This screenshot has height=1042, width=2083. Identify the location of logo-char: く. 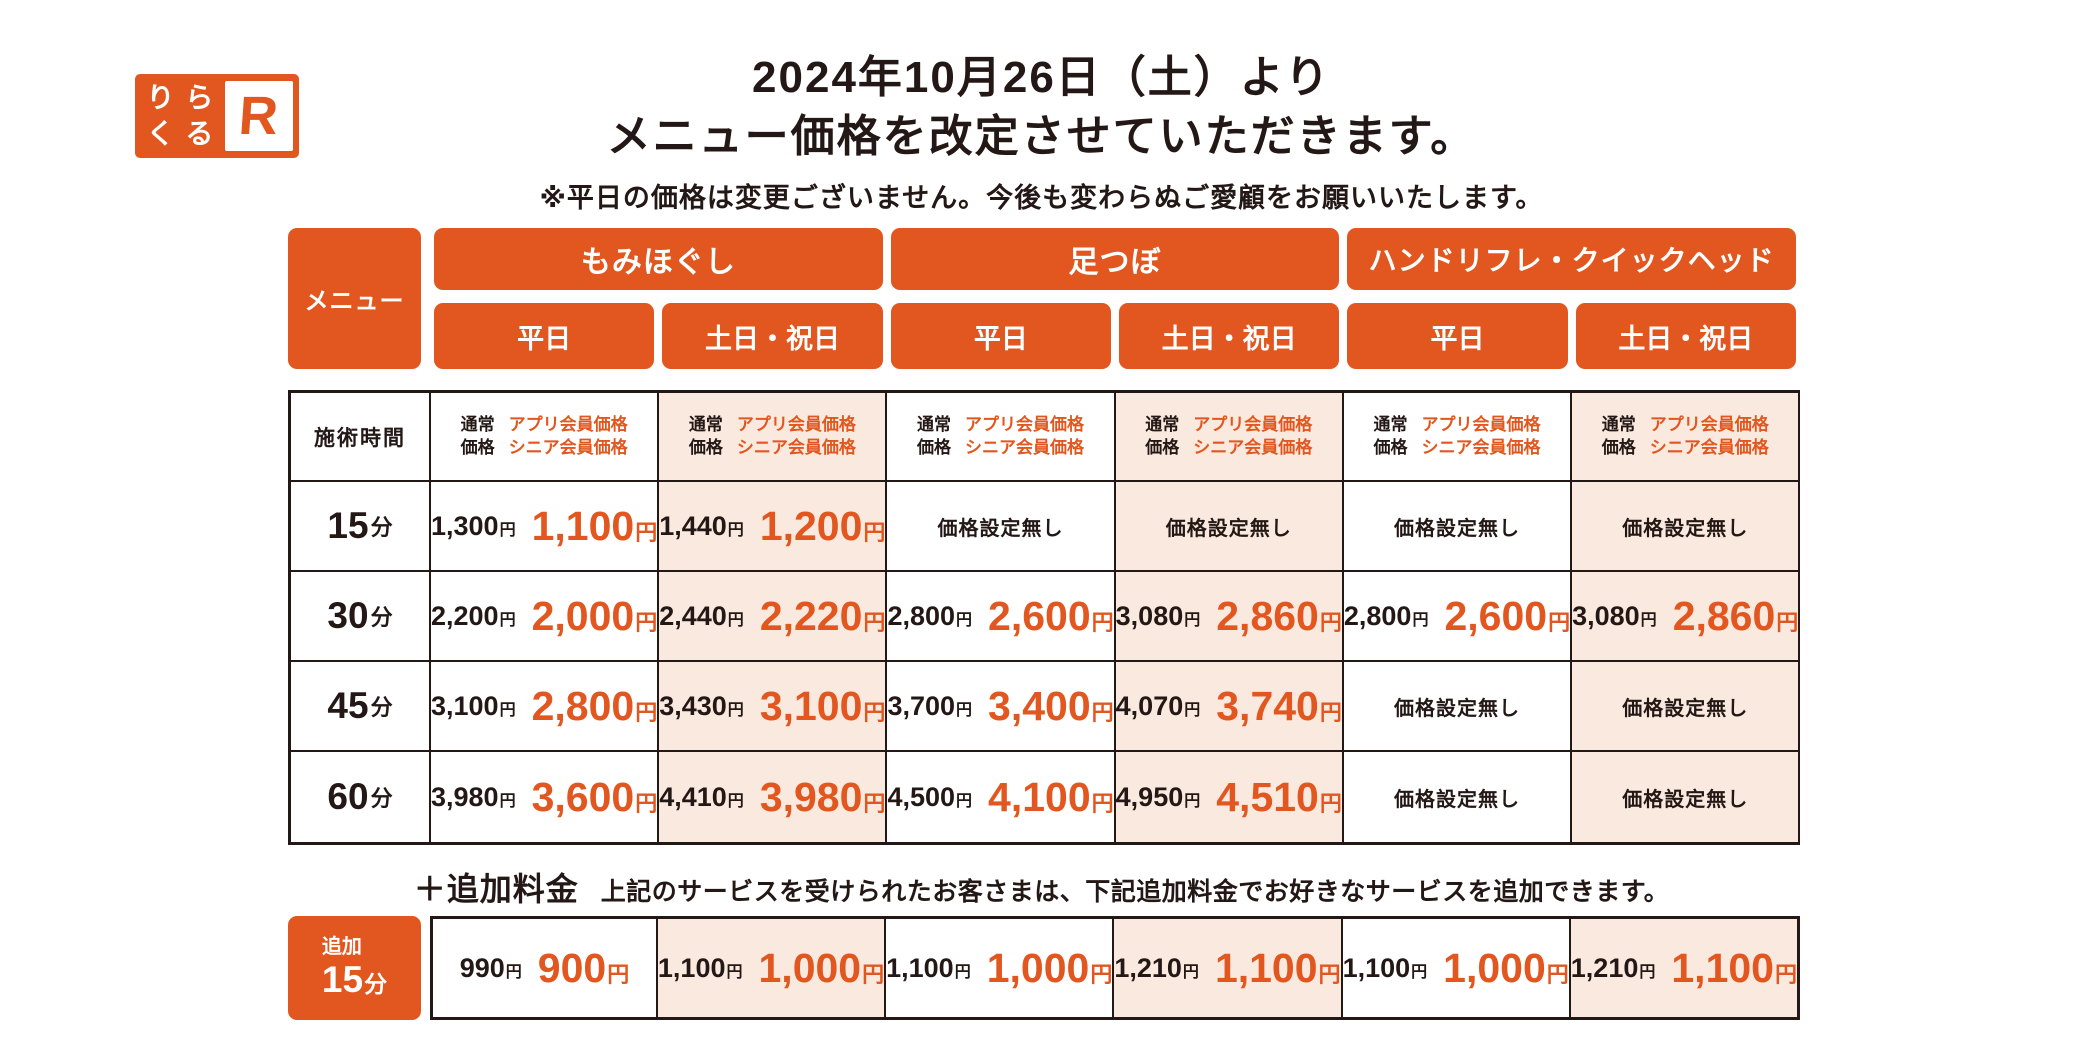
(160, 133).